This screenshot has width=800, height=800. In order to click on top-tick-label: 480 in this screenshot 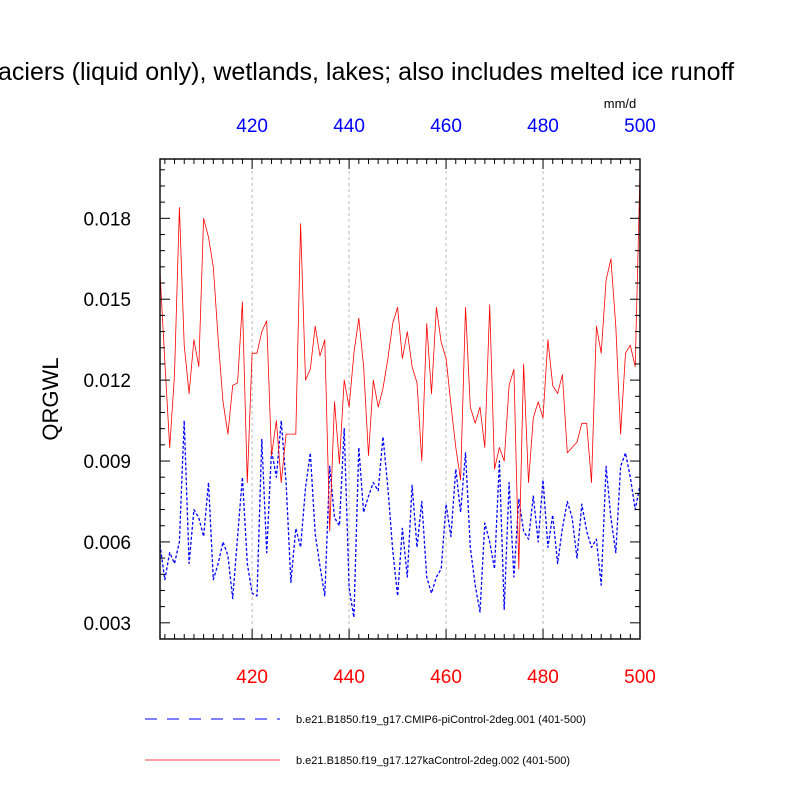, I will do `click(543, 126)`.